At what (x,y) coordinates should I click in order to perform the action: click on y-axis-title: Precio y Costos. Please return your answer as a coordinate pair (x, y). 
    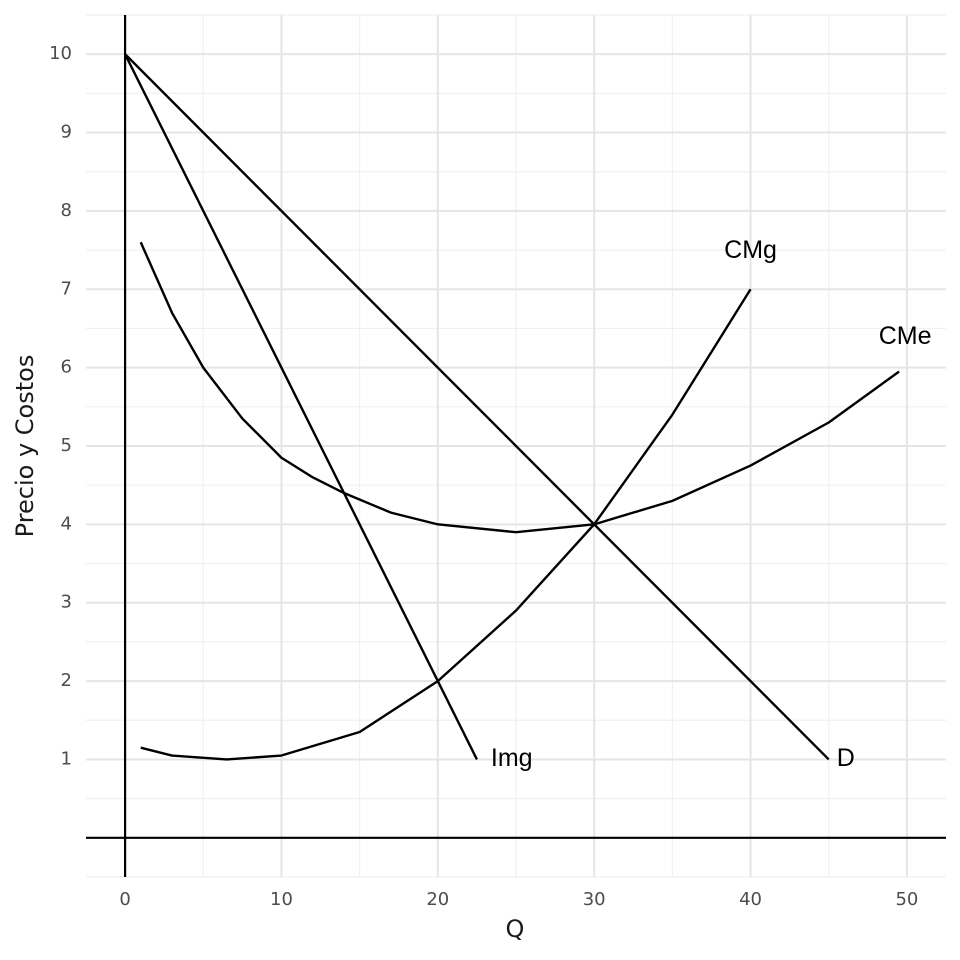
    Looking at the image, I should click on (25, 446).